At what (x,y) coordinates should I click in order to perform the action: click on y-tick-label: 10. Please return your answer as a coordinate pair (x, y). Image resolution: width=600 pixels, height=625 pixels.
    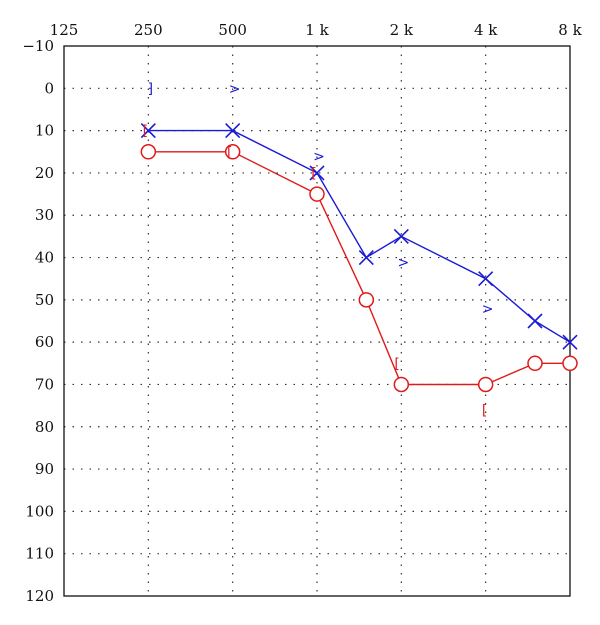
    Looking at the image, I should click on (44, 131).